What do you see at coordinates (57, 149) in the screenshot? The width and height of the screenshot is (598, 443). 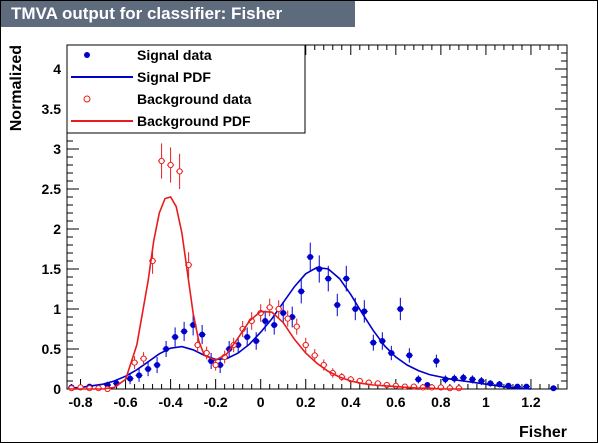 I see `y-tick-label: 3` at bounding box center [57, 149].